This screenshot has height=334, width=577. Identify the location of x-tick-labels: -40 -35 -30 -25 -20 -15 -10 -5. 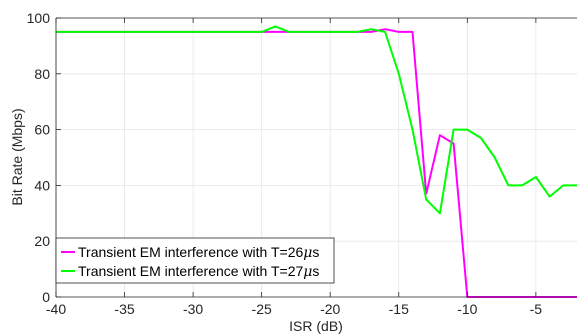
(294, 309).